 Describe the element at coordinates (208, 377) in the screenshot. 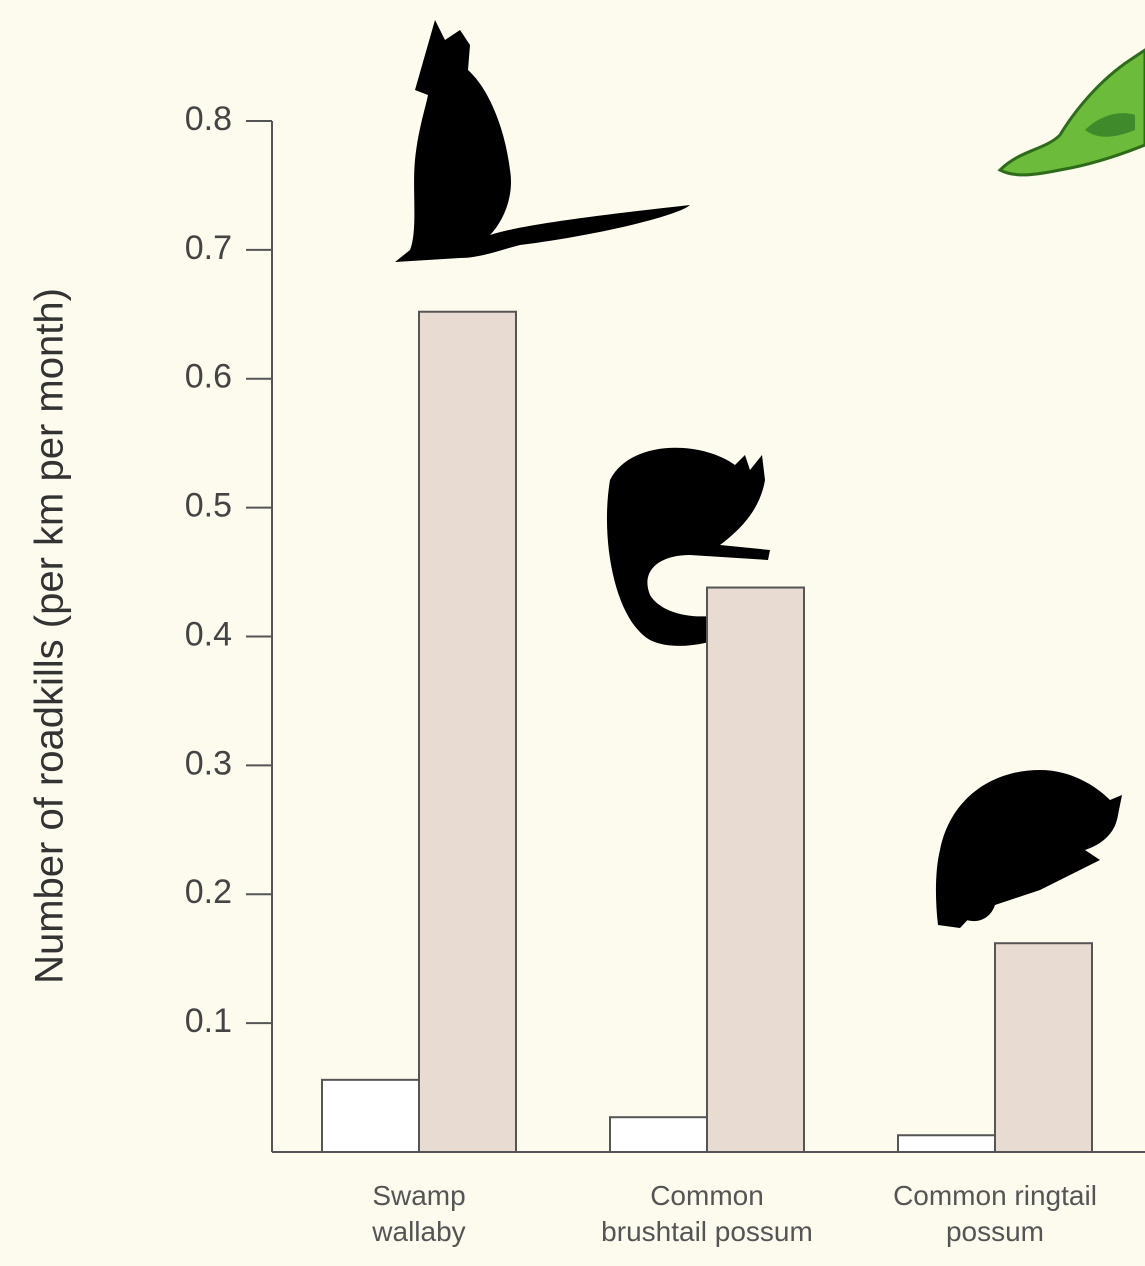

I see `y-tick-label: 0.6` at that location.